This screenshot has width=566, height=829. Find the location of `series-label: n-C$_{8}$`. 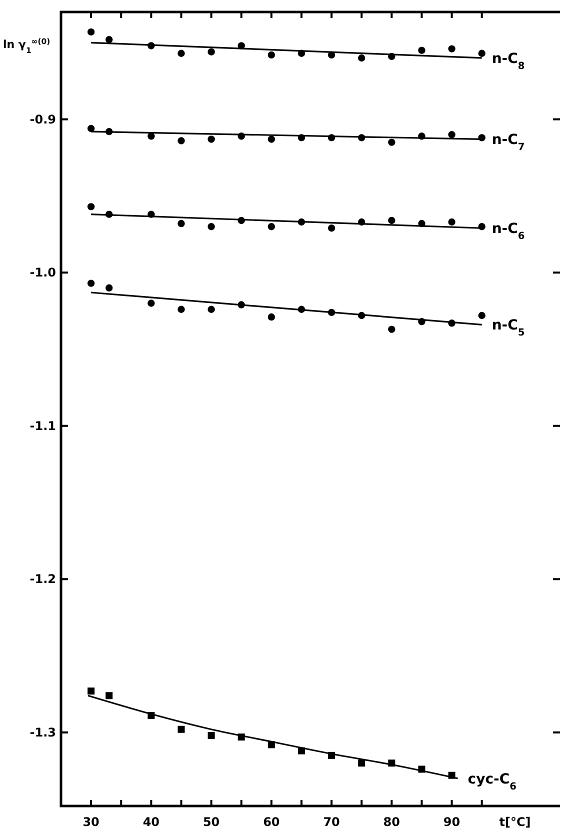

series-label: n-C$_{8}$ is located at coordinates (508, 61).